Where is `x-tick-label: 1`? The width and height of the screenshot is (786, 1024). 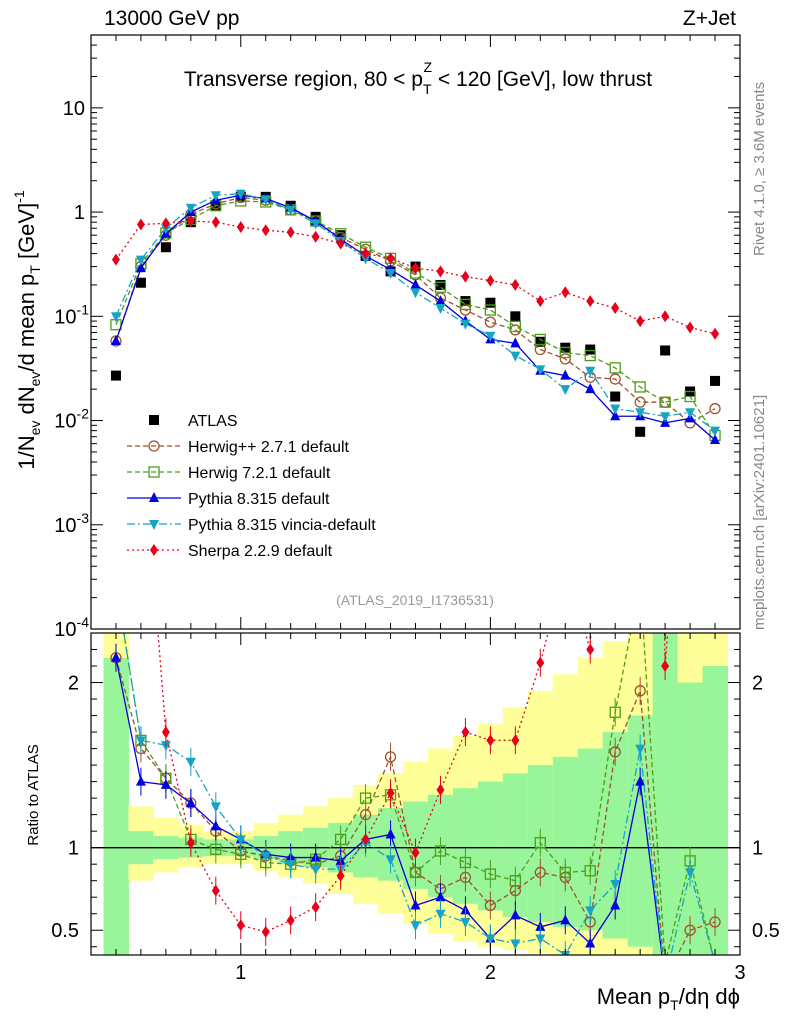 x-tick-label: 1 is located at coordinates (240, 973).